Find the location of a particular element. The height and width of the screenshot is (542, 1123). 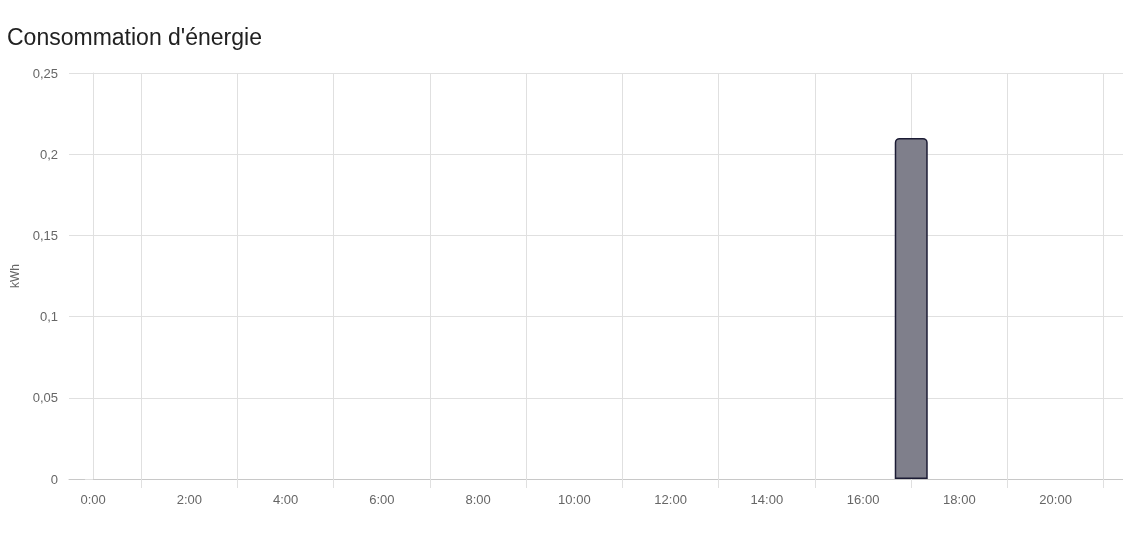

y-tick-label: 0,15 is located at coordinates (45, 235).